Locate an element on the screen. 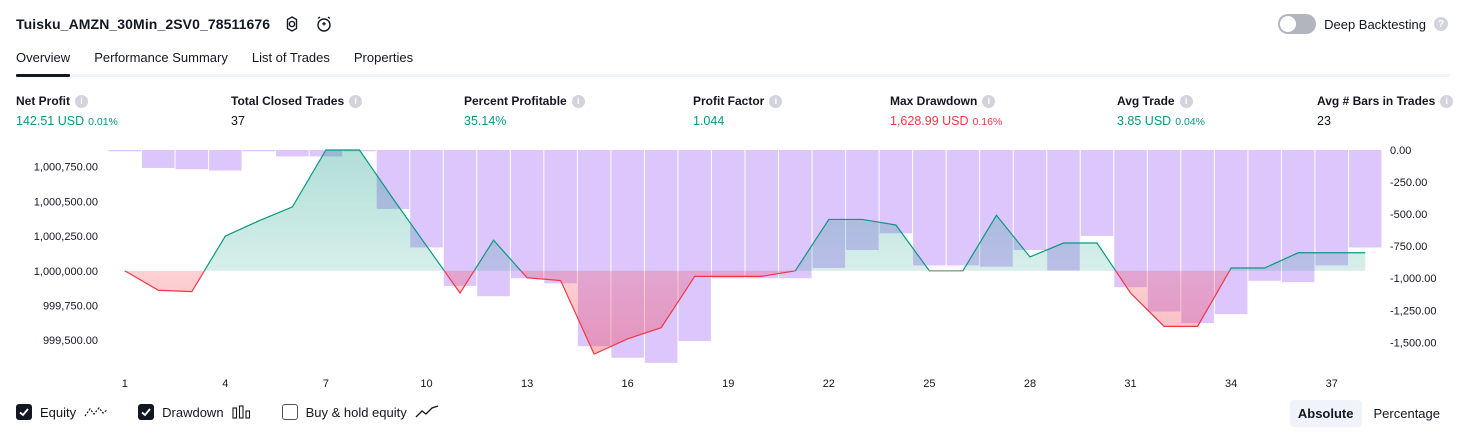 Image resolution: width=1466 pixels, height=438 pixels. stat-value: 23 is located at coordinates (1324, 121).